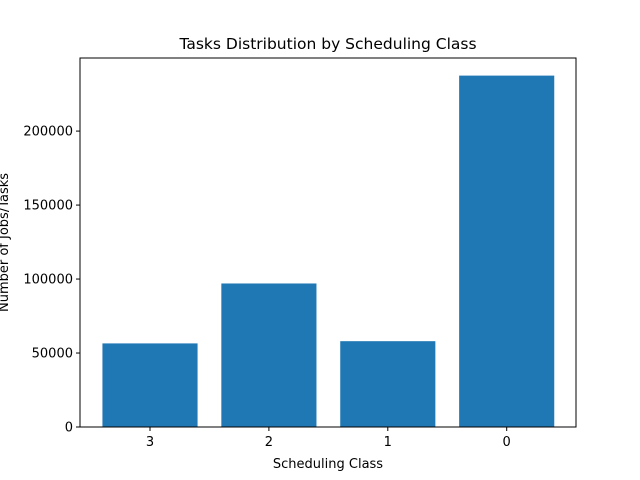  I want to click on x-axis-label: Scheduling Class, so click(328, 464).